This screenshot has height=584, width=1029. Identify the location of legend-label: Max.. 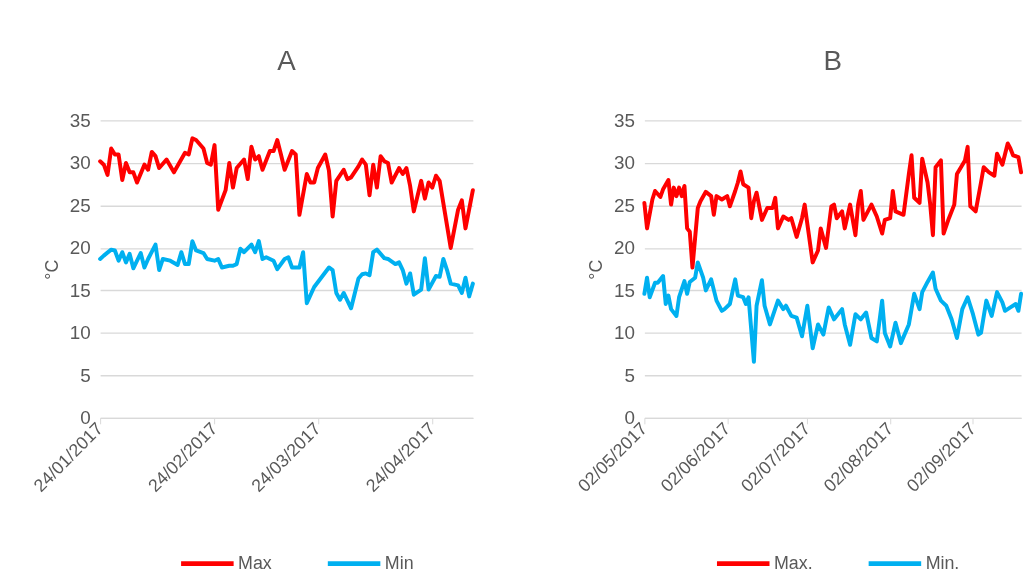
(793, 562).